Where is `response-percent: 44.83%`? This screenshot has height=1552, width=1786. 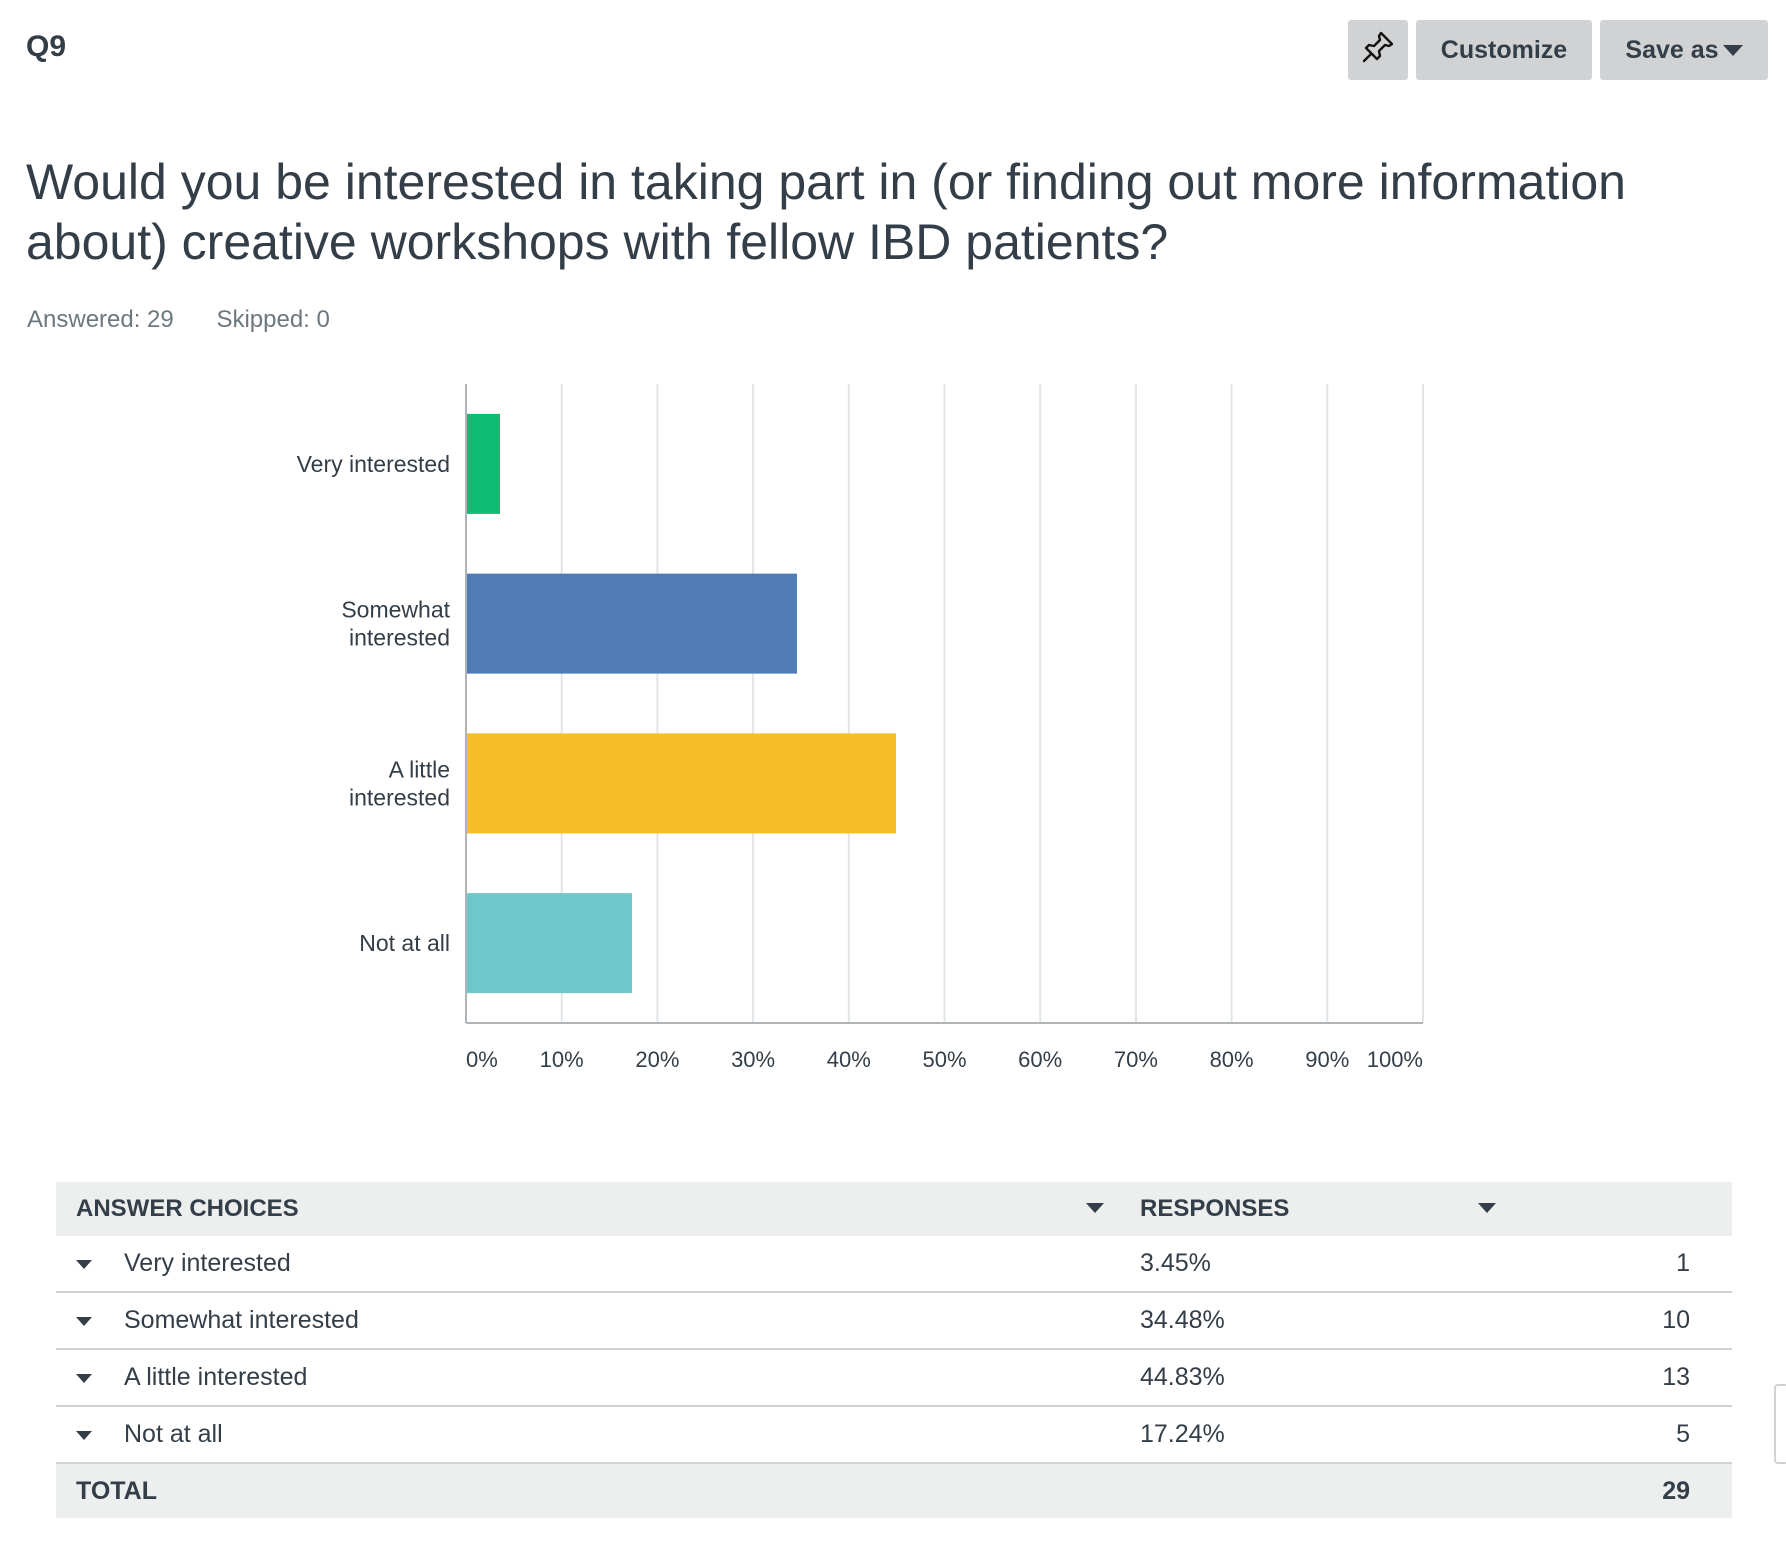 response-percent: 44.83% is located at coordinates (1316, 1378).